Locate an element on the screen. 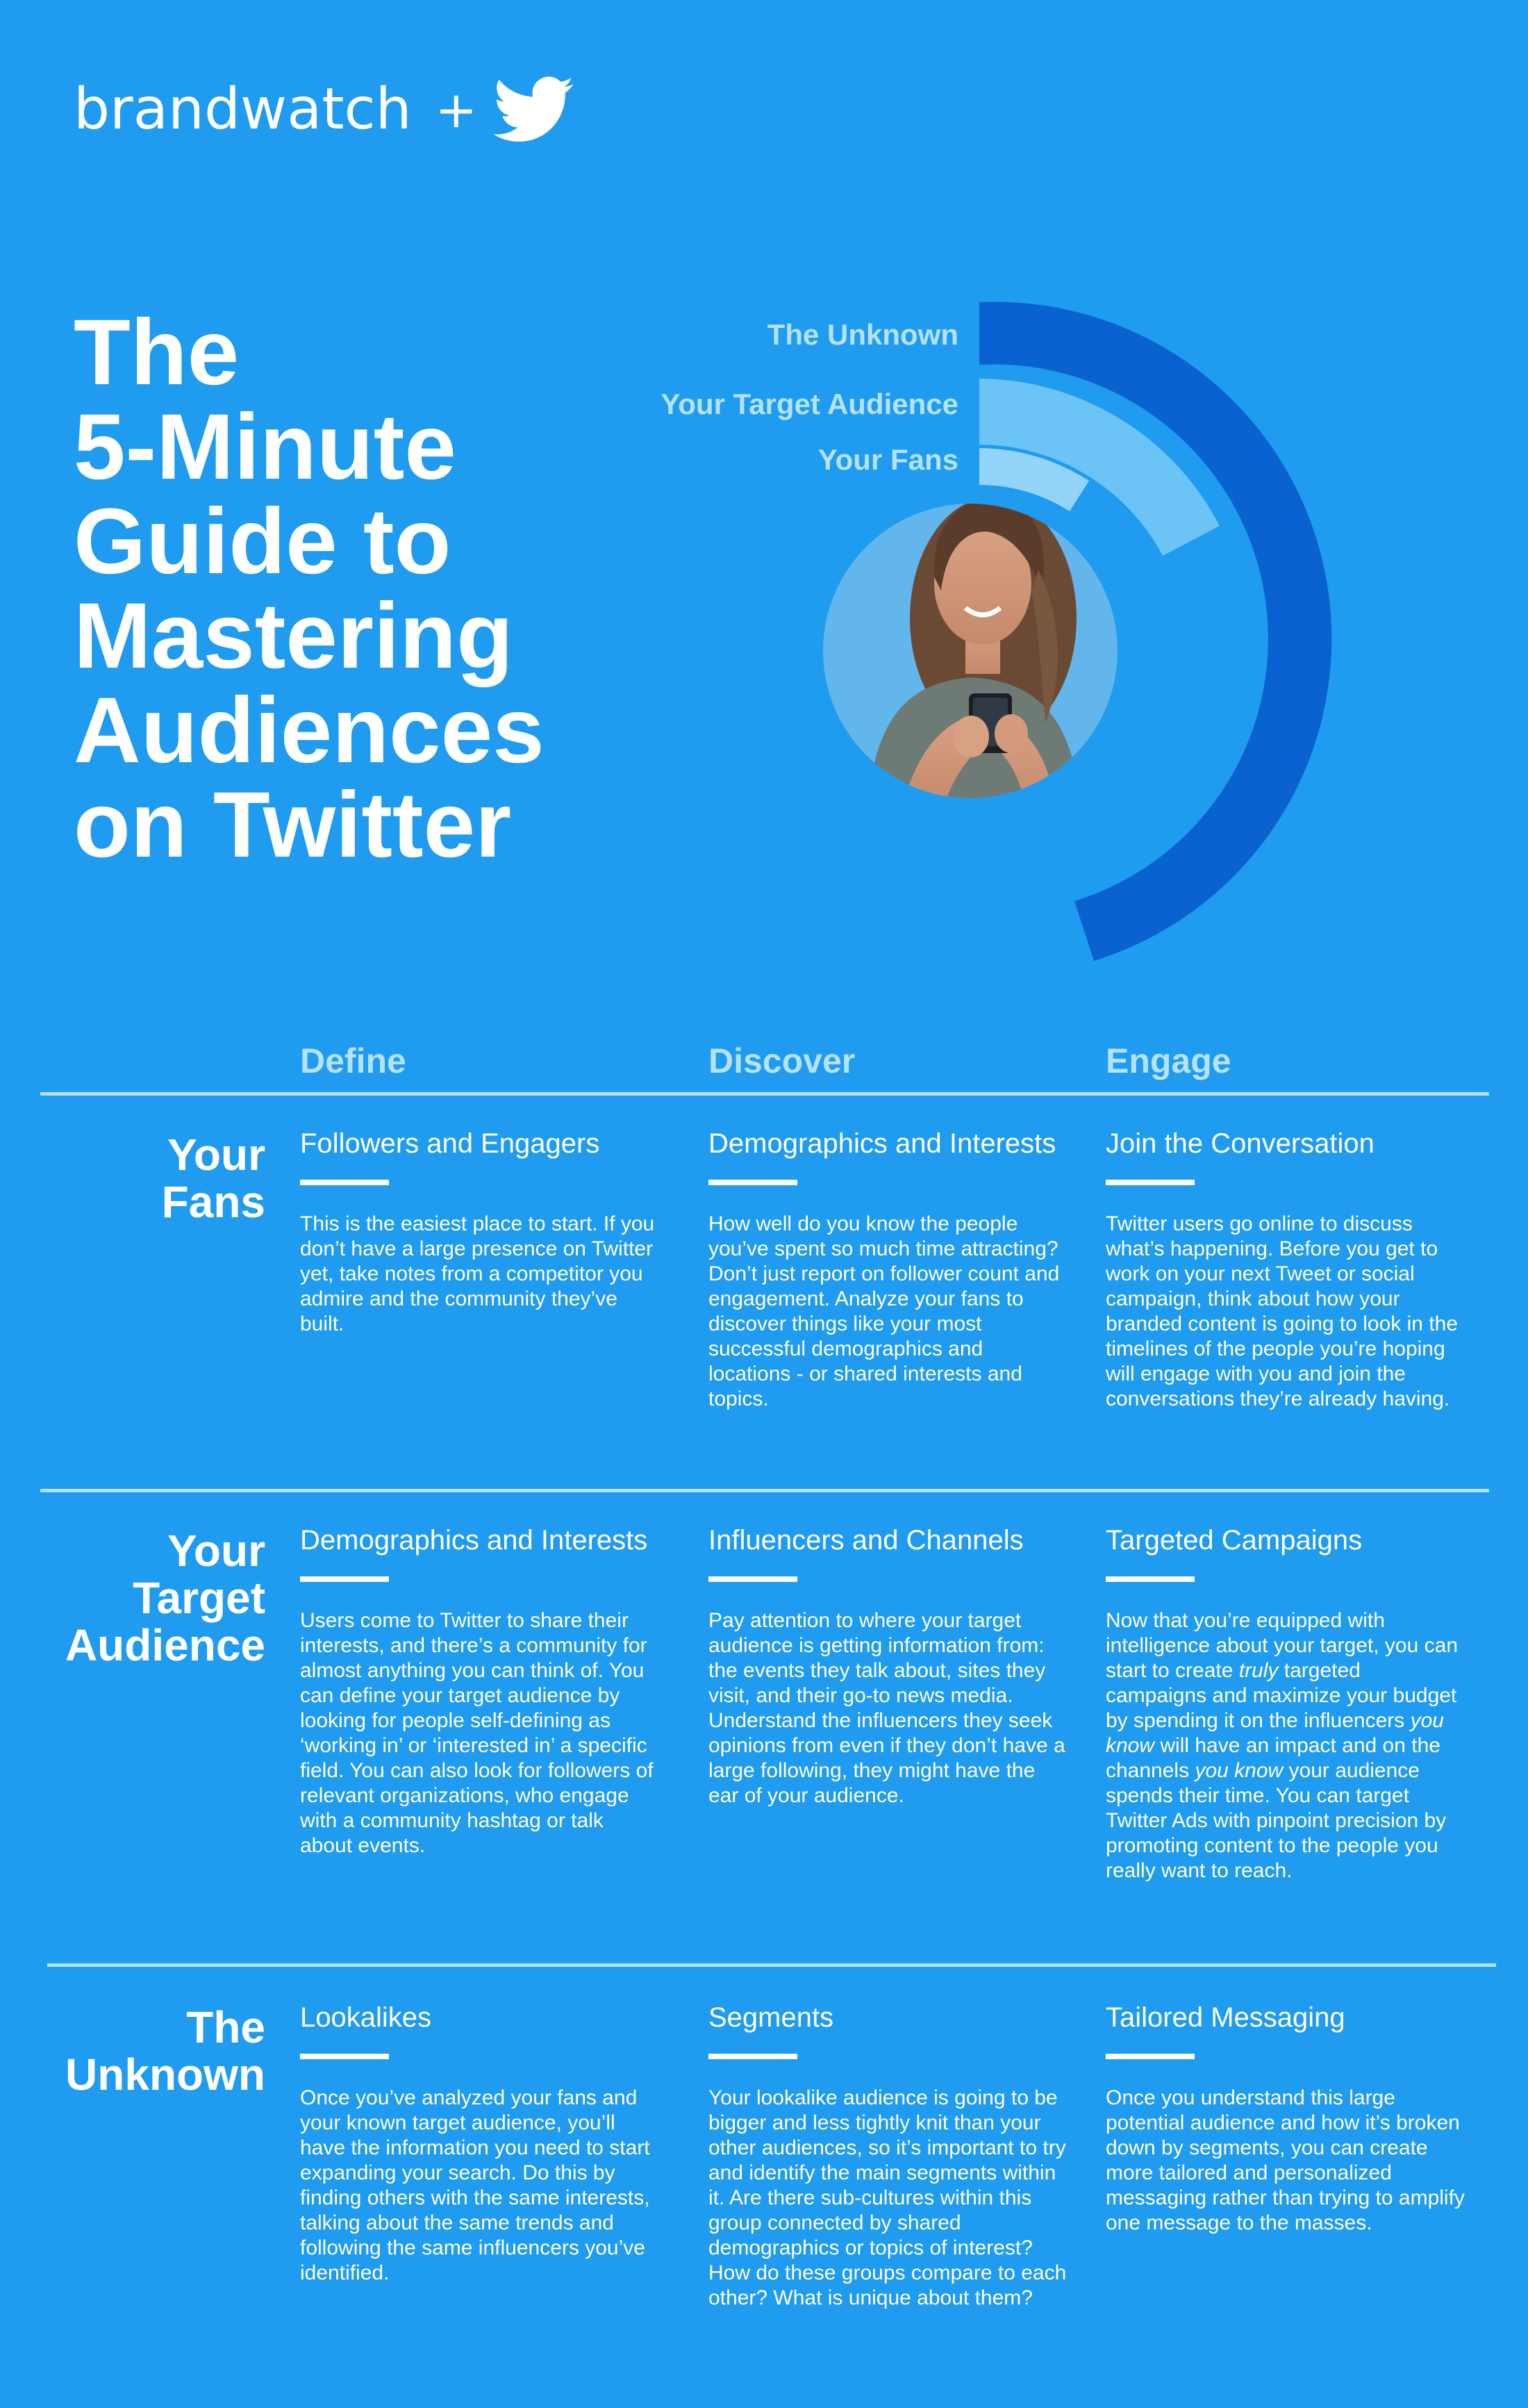 The height and width of the screenshot is (2408, 1528). ring-target is located at coordinates (1099, 467).